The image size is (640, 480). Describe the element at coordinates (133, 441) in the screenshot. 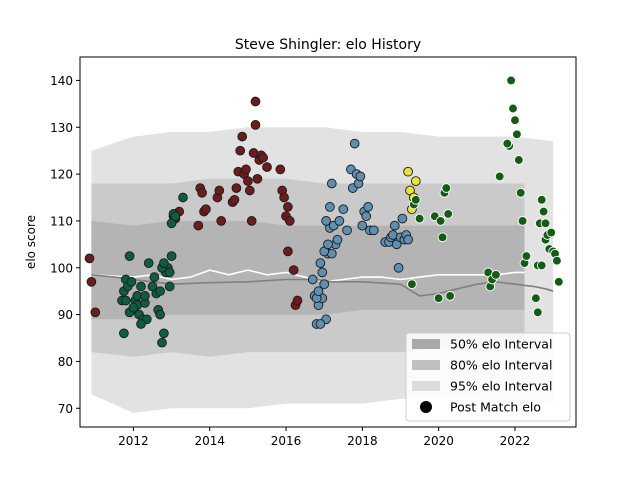

I see `x-tick-label: 2012` at that location.